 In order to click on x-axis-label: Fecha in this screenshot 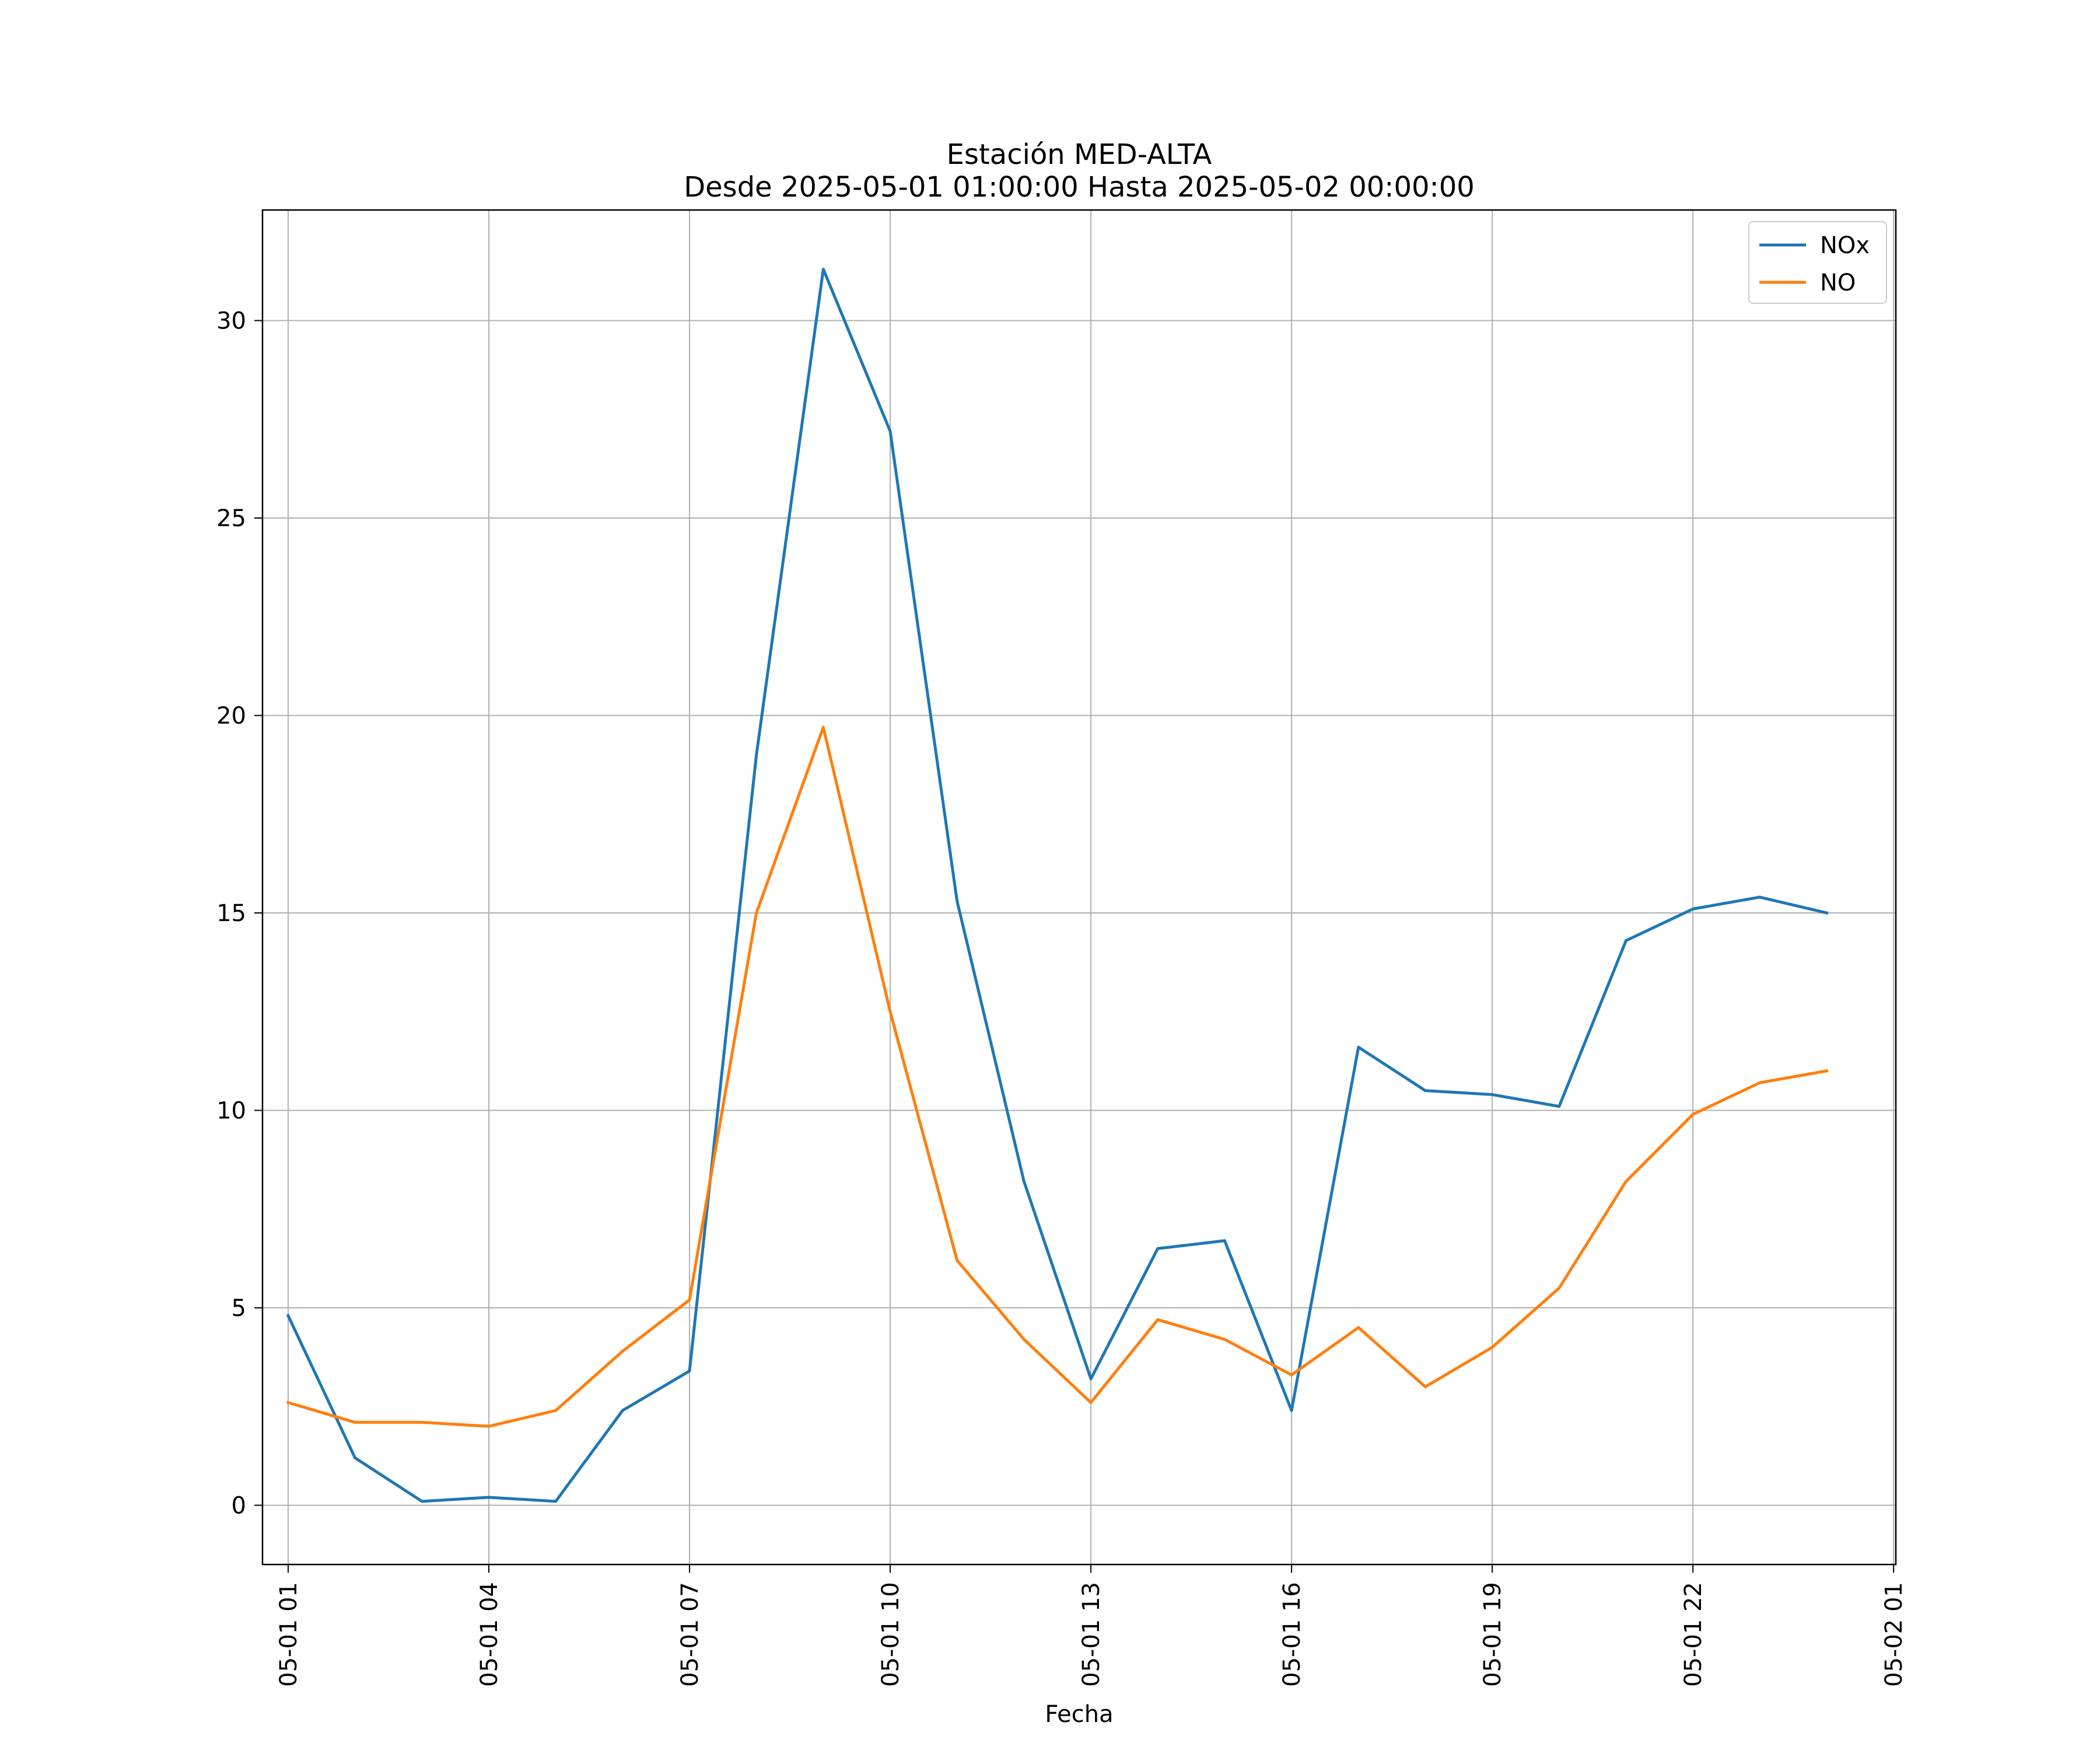, I will do `click(1079, 1714)`.